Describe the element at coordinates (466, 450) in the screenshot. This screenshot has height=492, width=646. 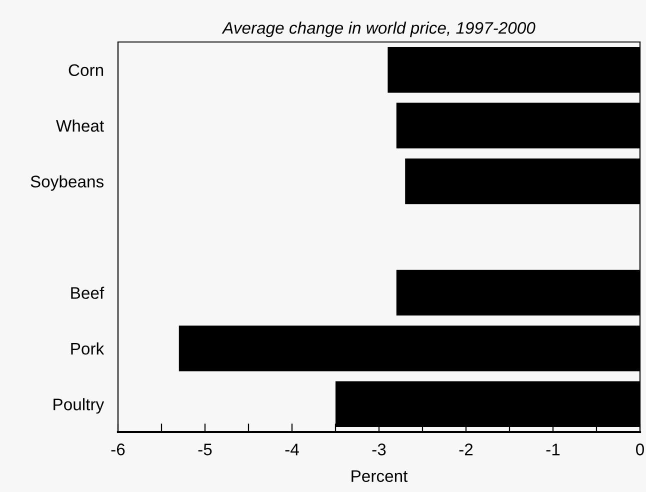
I see `x-tick-label: -2` at that location.